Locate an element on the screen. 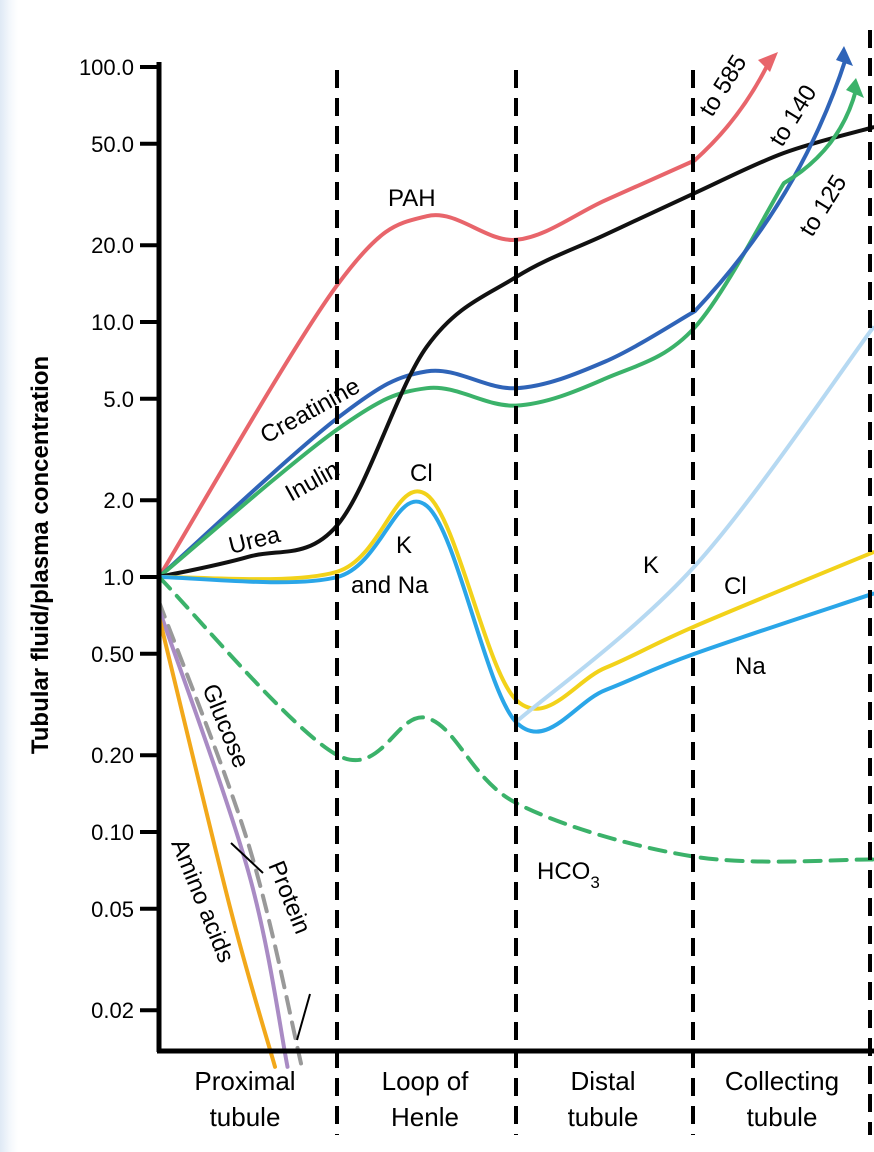  label-and-na: and Na is located at coordinates (390, 585).